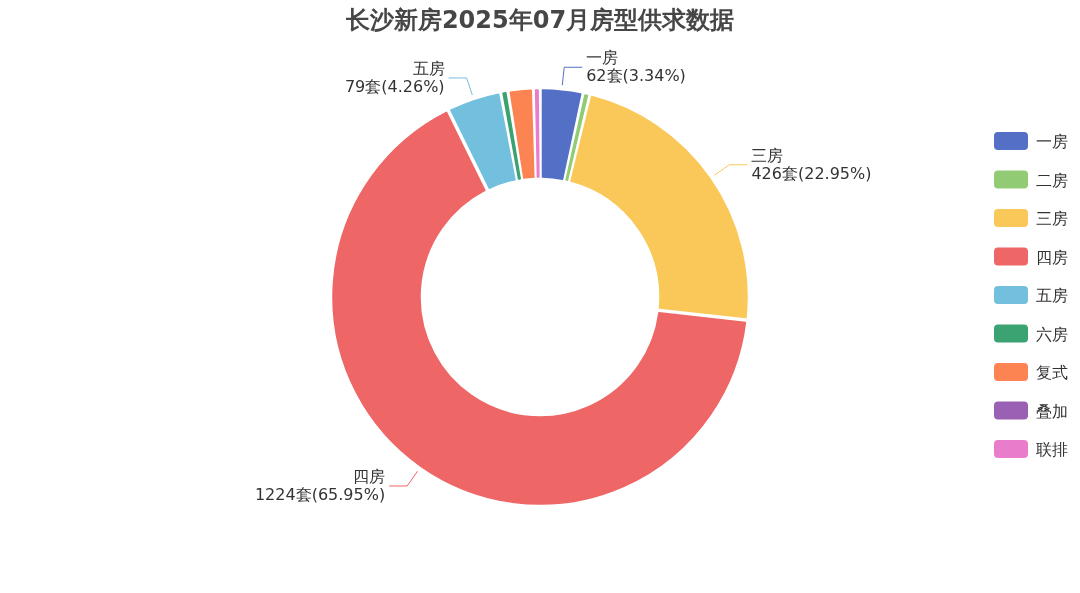  Describe the element at coordinates (394, 86) in the screenshot. I see `data-label: 79套(4.26%)` at that location.